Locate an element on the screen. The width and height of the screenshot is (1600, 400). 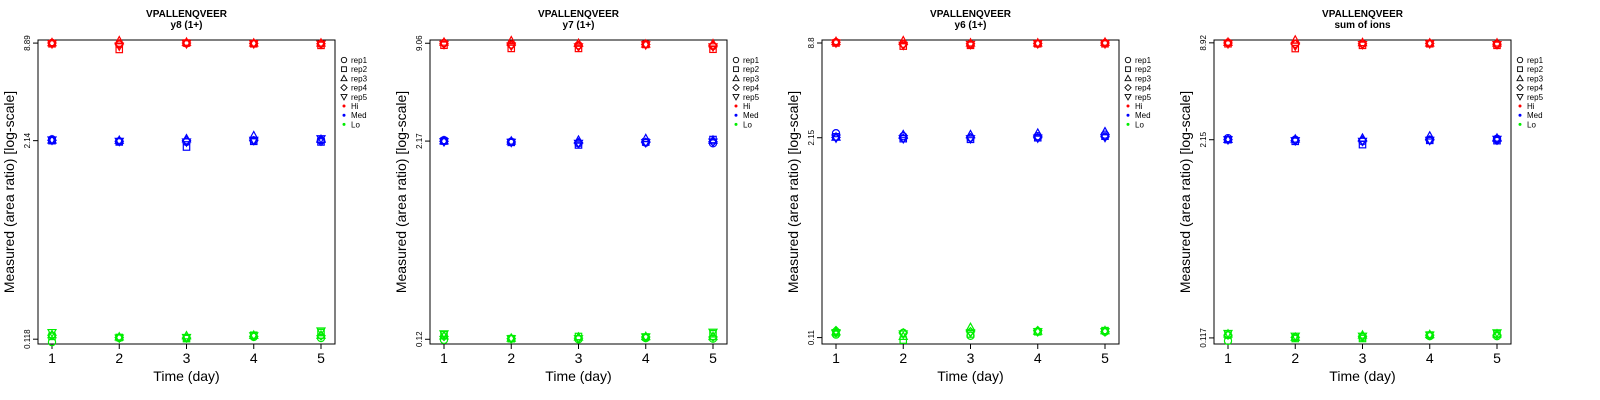
y-tick-label: 2.17 is located at coordinates (419, 141).